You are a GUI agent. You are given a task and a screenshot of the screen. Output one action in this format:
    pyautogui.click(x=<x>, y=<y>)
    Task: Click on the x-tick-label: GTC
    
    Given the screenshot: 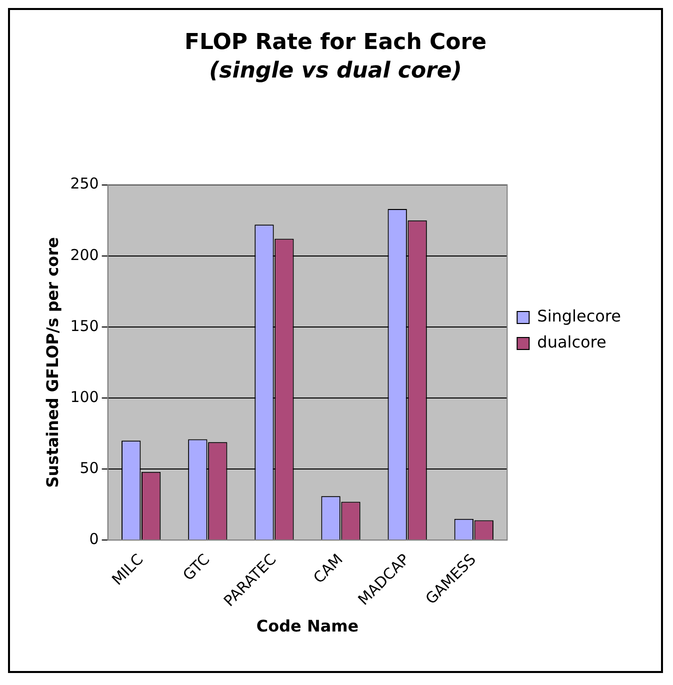 What is the action you would take?
    pyautogui.click(x=196, y=567)
    